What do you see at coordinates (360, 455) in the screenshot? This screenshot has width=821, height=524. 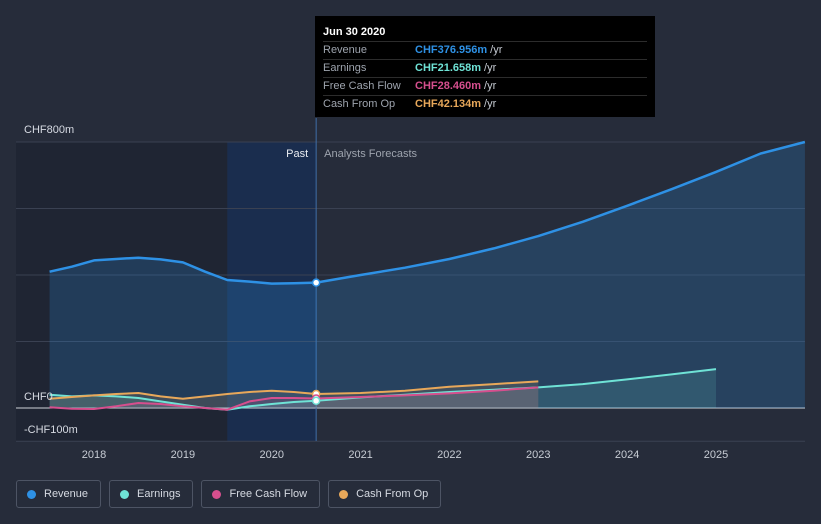 I see `x-tick-label: 2021` at bounding box center [360, 455].